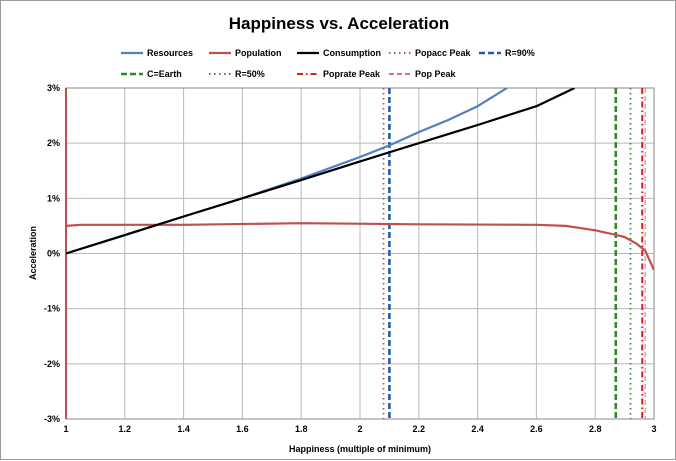 This screenshot has width=676, height=461. Describe the element at coordinates (339, 23) in the screenshot. I see `chart-title: Happiness vs. Acceleration` at that location.